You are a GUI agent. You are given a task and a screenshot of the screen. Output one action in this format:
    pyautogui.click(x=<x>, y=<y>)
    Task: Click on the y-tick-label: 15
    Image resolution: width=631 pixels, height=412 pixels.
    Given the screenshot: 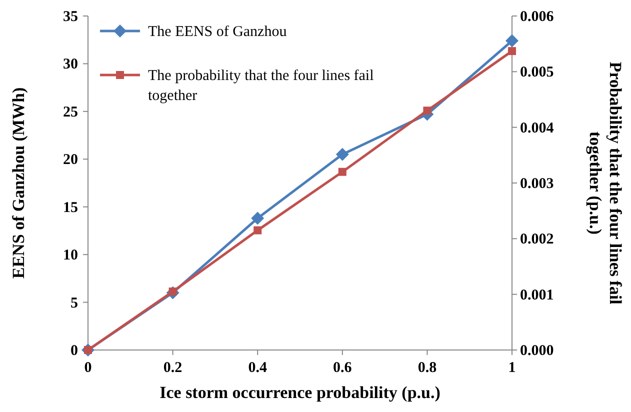 What is the action you would take?
    pyautogui.click(x=70, y=208)
    